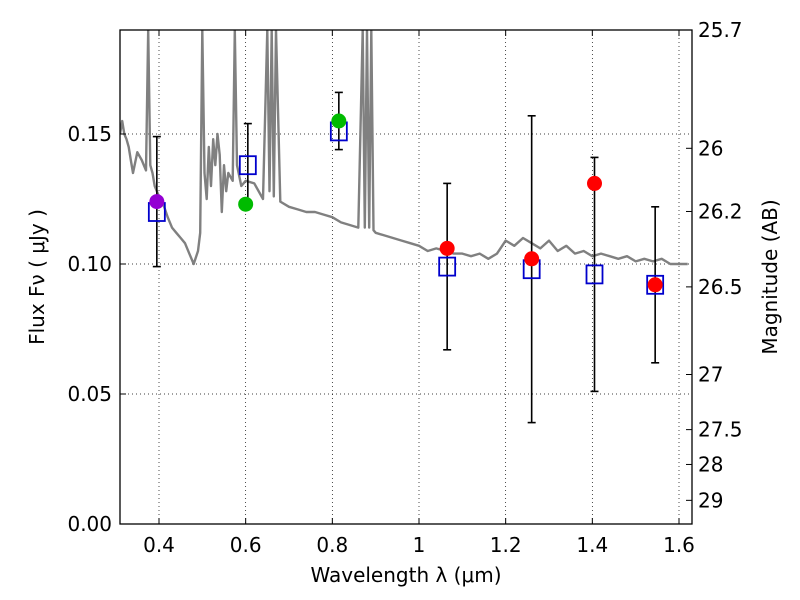 This screenshot has height=600, width=800. I want to click on y-axis-label: Flux Fν ( μJy ), so click(37, 277).